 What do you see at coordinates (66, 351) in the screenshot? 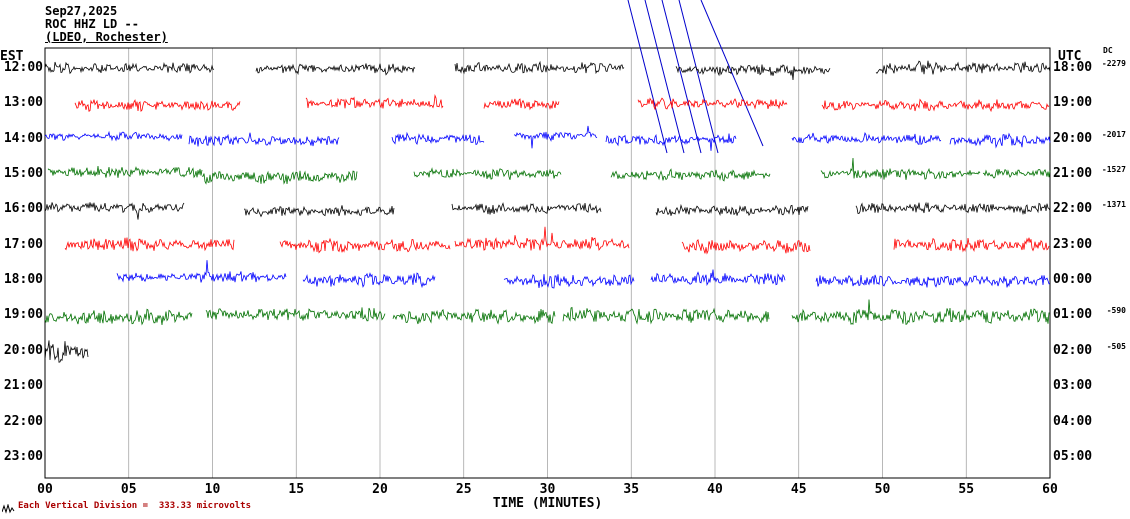
I see `trace-row-2000` at bounding box center [66, 351].